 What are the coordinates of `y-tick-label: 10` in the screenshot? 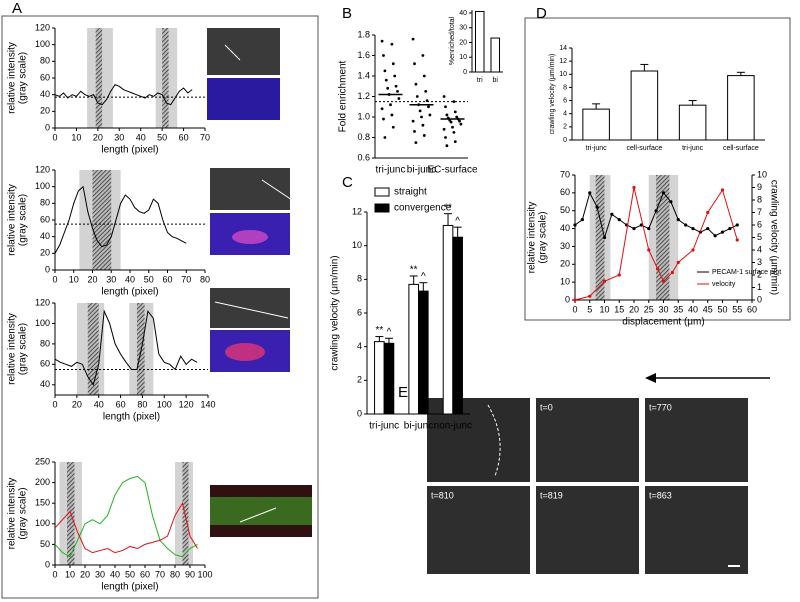 It's located at (563, 74).